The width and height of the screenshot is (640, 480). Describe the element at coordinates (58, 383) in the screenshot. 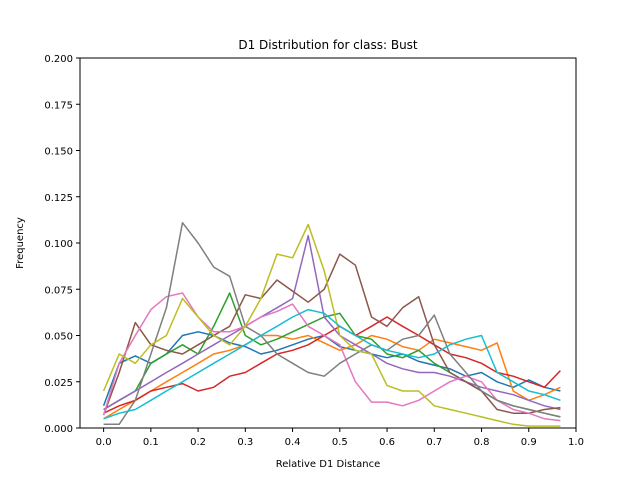

I see `y-tick-label: 0.025` at that location.